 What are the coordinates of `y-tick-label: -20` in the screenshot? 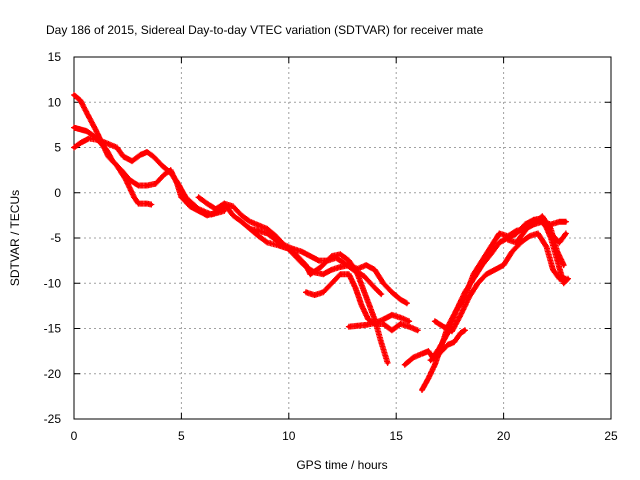 It's located at (53, 374).